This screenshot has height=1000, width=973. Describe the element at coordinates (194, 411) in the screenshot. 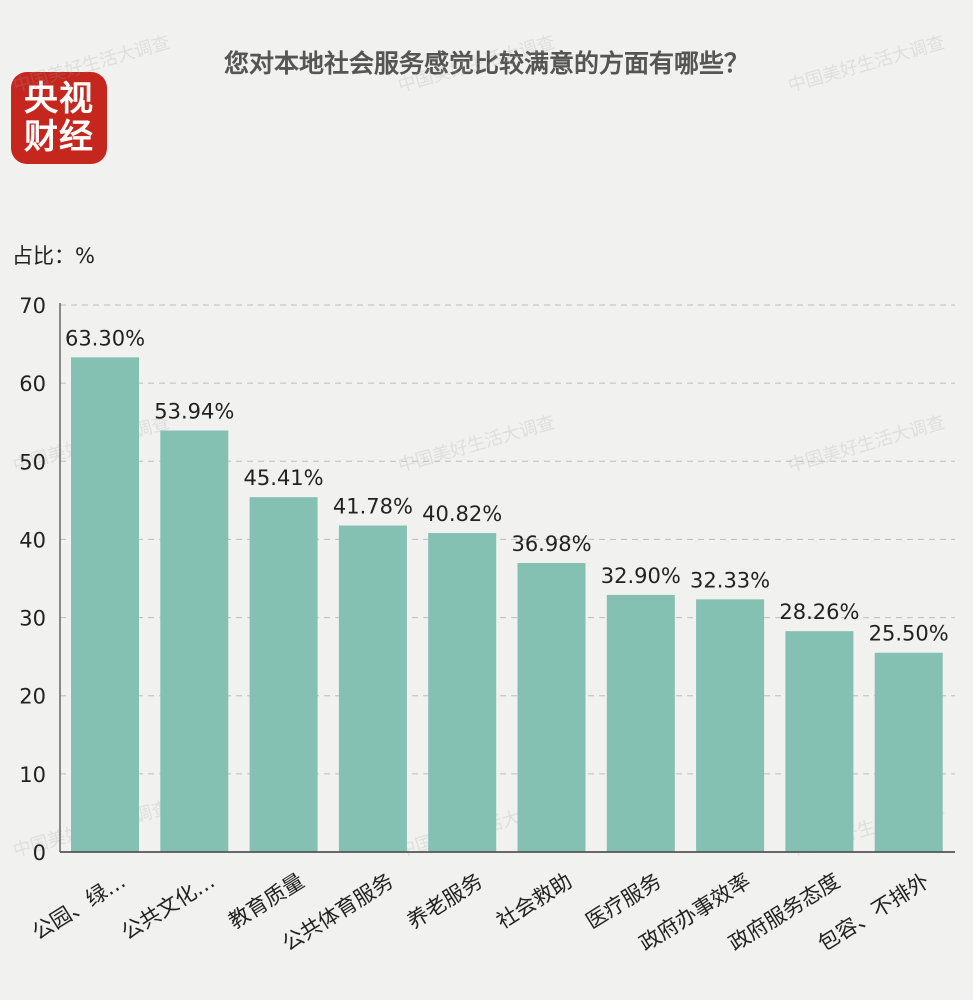

I see `data-label: 53.94%` at that location.